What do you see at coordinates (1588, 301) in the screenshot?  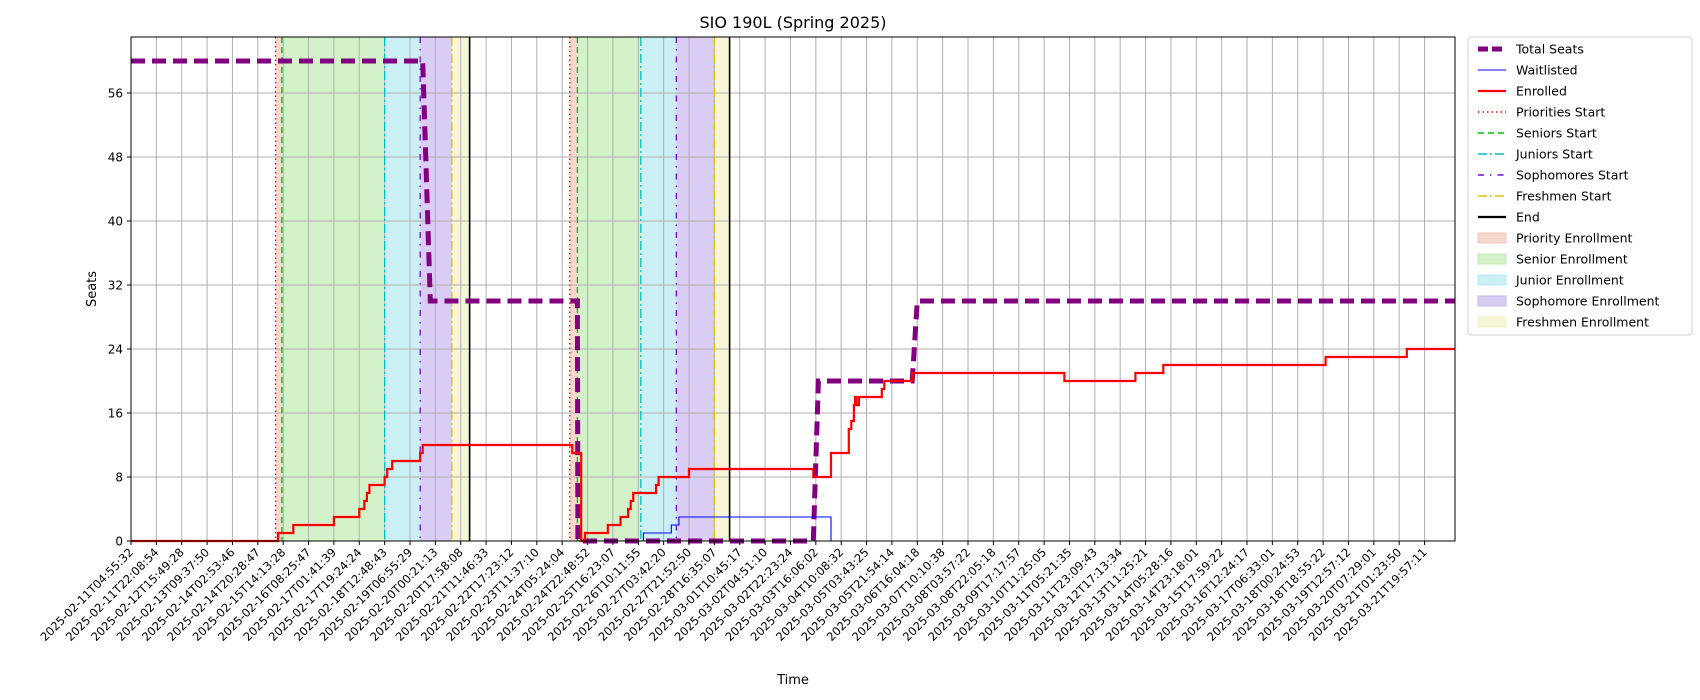 I see `legend-label-sophomore-enrollment: Sophomore Enrollment` at bounding box center [1588, 301].